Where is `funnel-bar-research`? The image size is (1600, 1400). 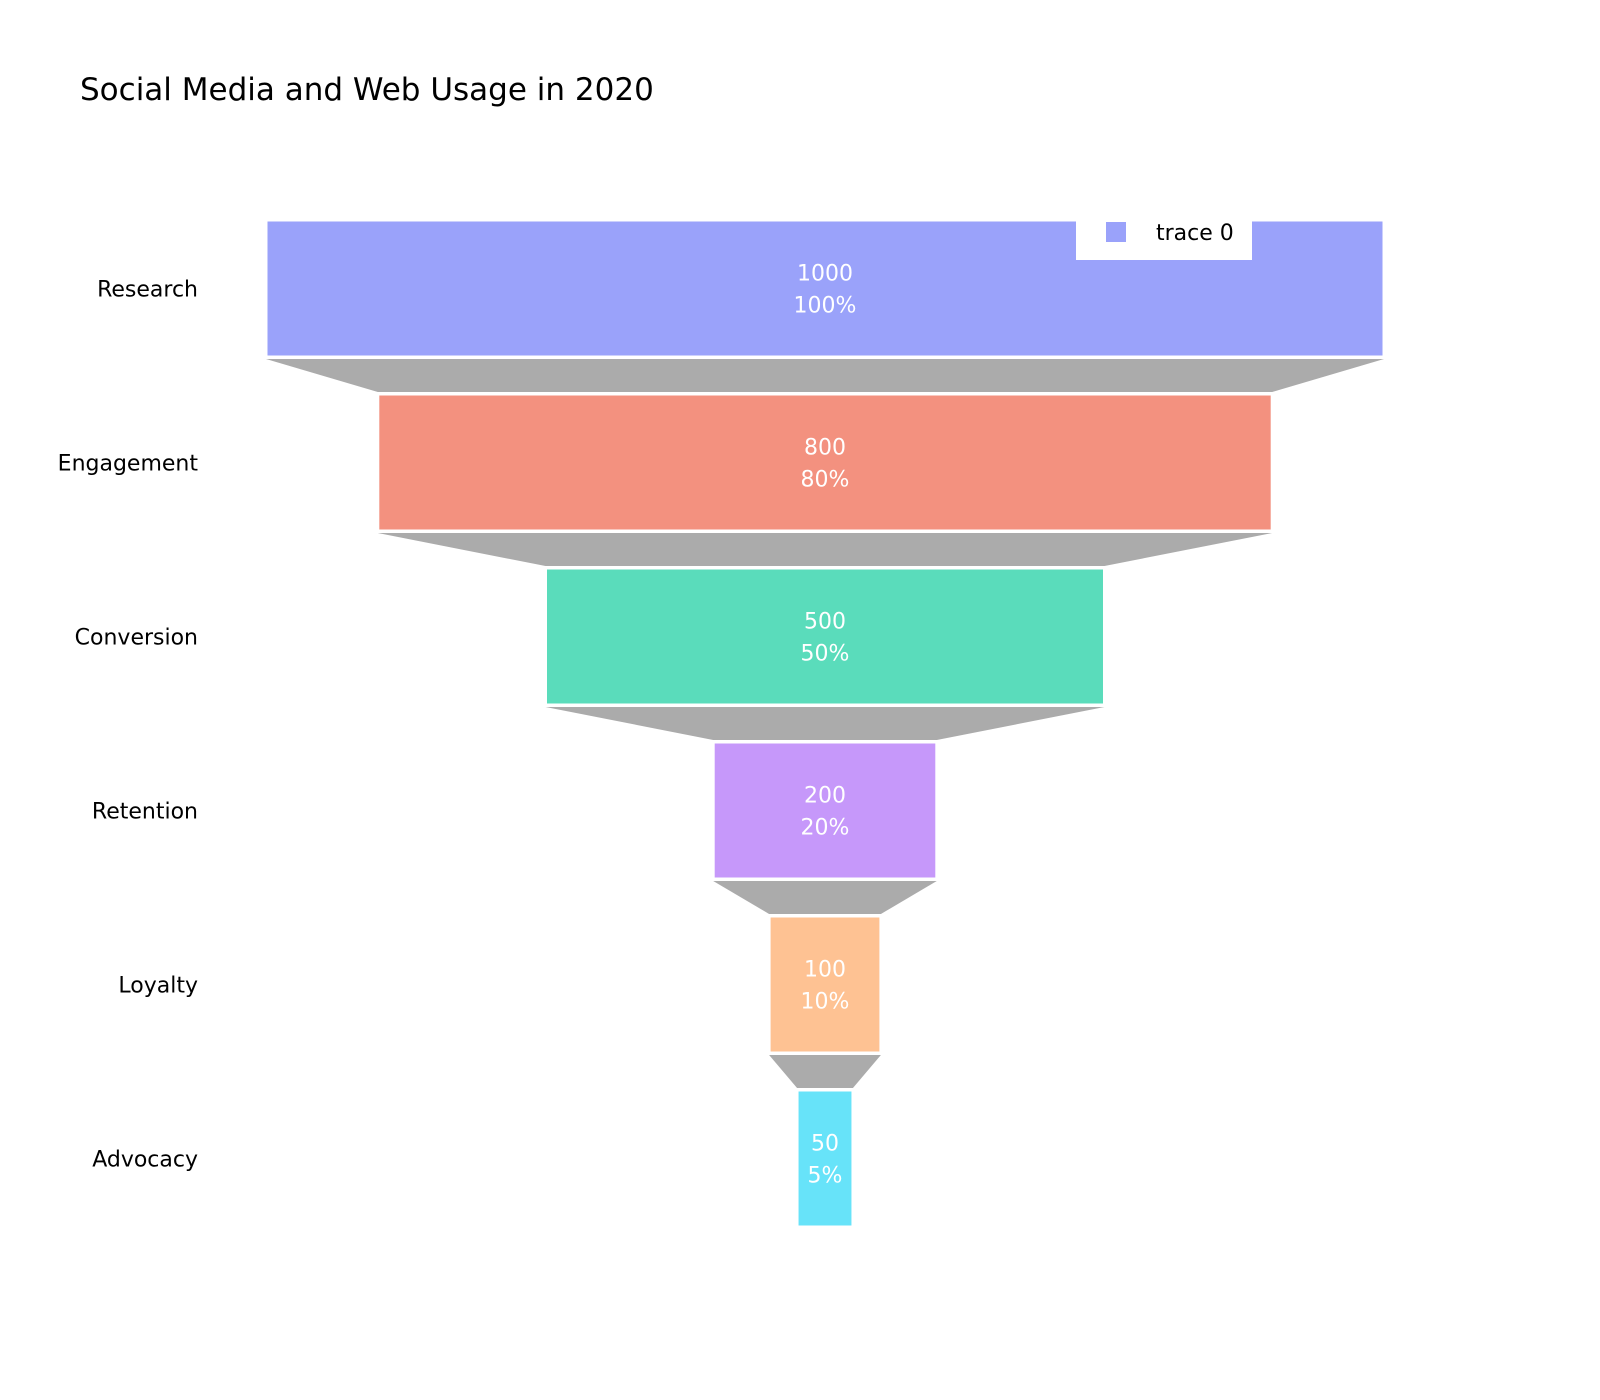
funnel-bar-research is located at coordinates (825, 288).